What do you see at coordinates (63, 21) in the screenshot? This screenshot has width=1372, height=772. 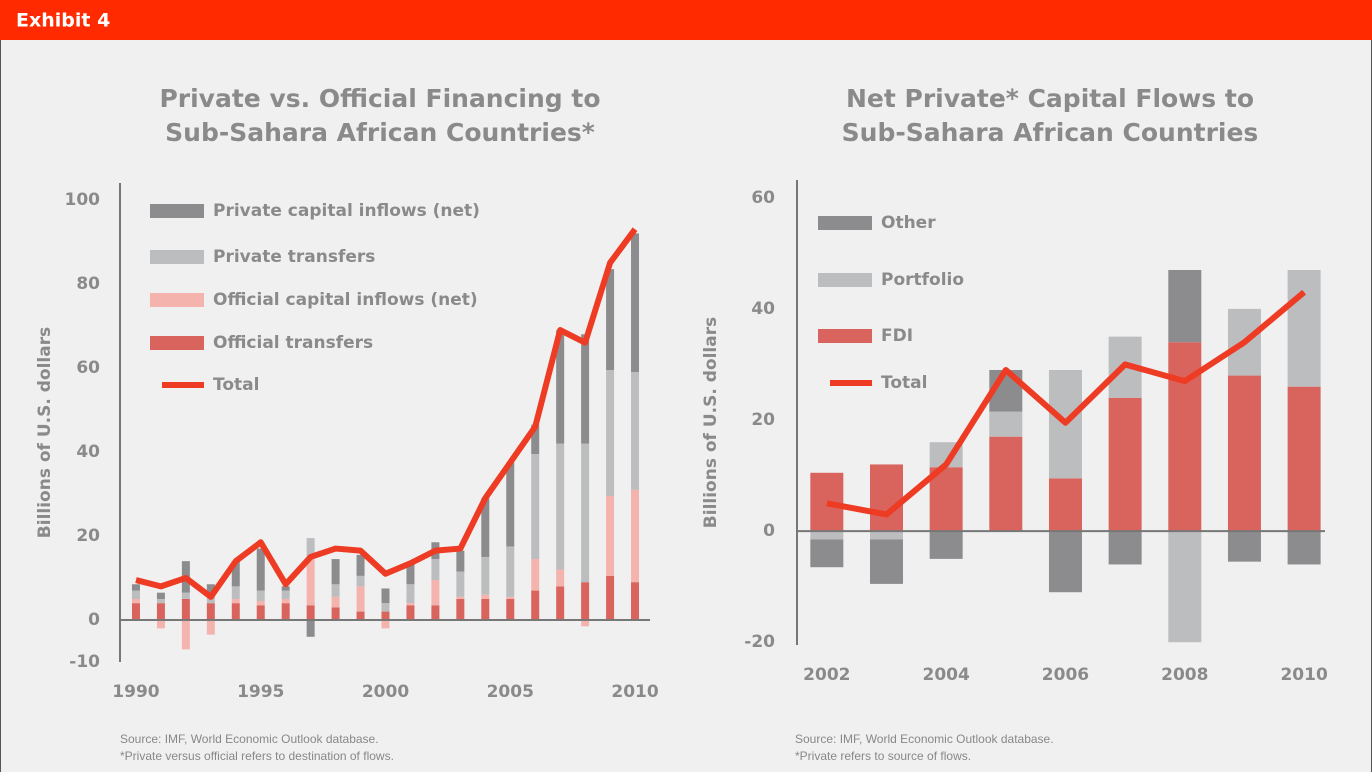 I see `header-title: Exhibit 4` at bounding box center [63, 21].